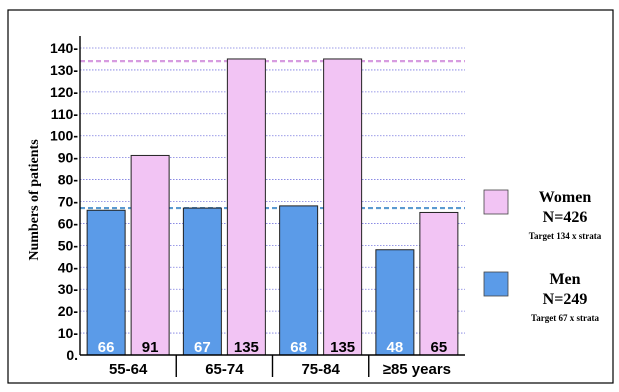  Describe the element at coordinates (68, 223) in the screenshot. I see `y-tick-label: 60-` at that location.